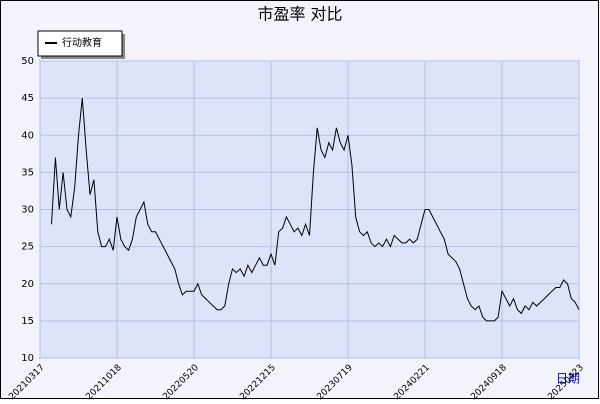  What do you see at coordinates (27, 284) in the screenshot?
I see `y-tick-label: 20` at bounding box center [27, 284].